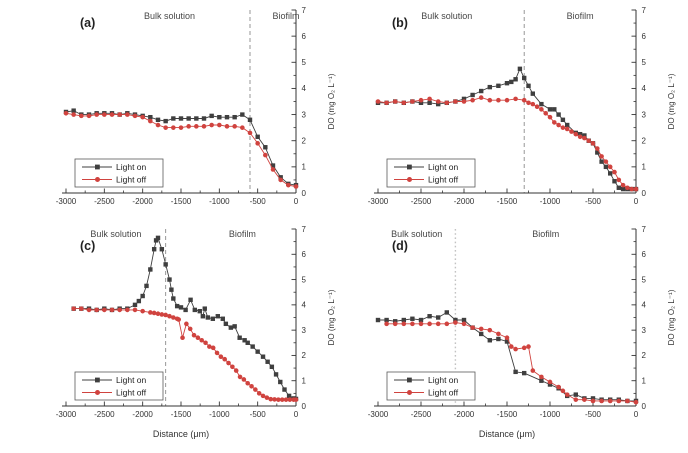 Image resolution: width=688 pixels, height=453 pixels. What do you see at coordinates (97, 179) in the screenshot?
I see `legend-circle-marker` at bounding box center [97, 179].